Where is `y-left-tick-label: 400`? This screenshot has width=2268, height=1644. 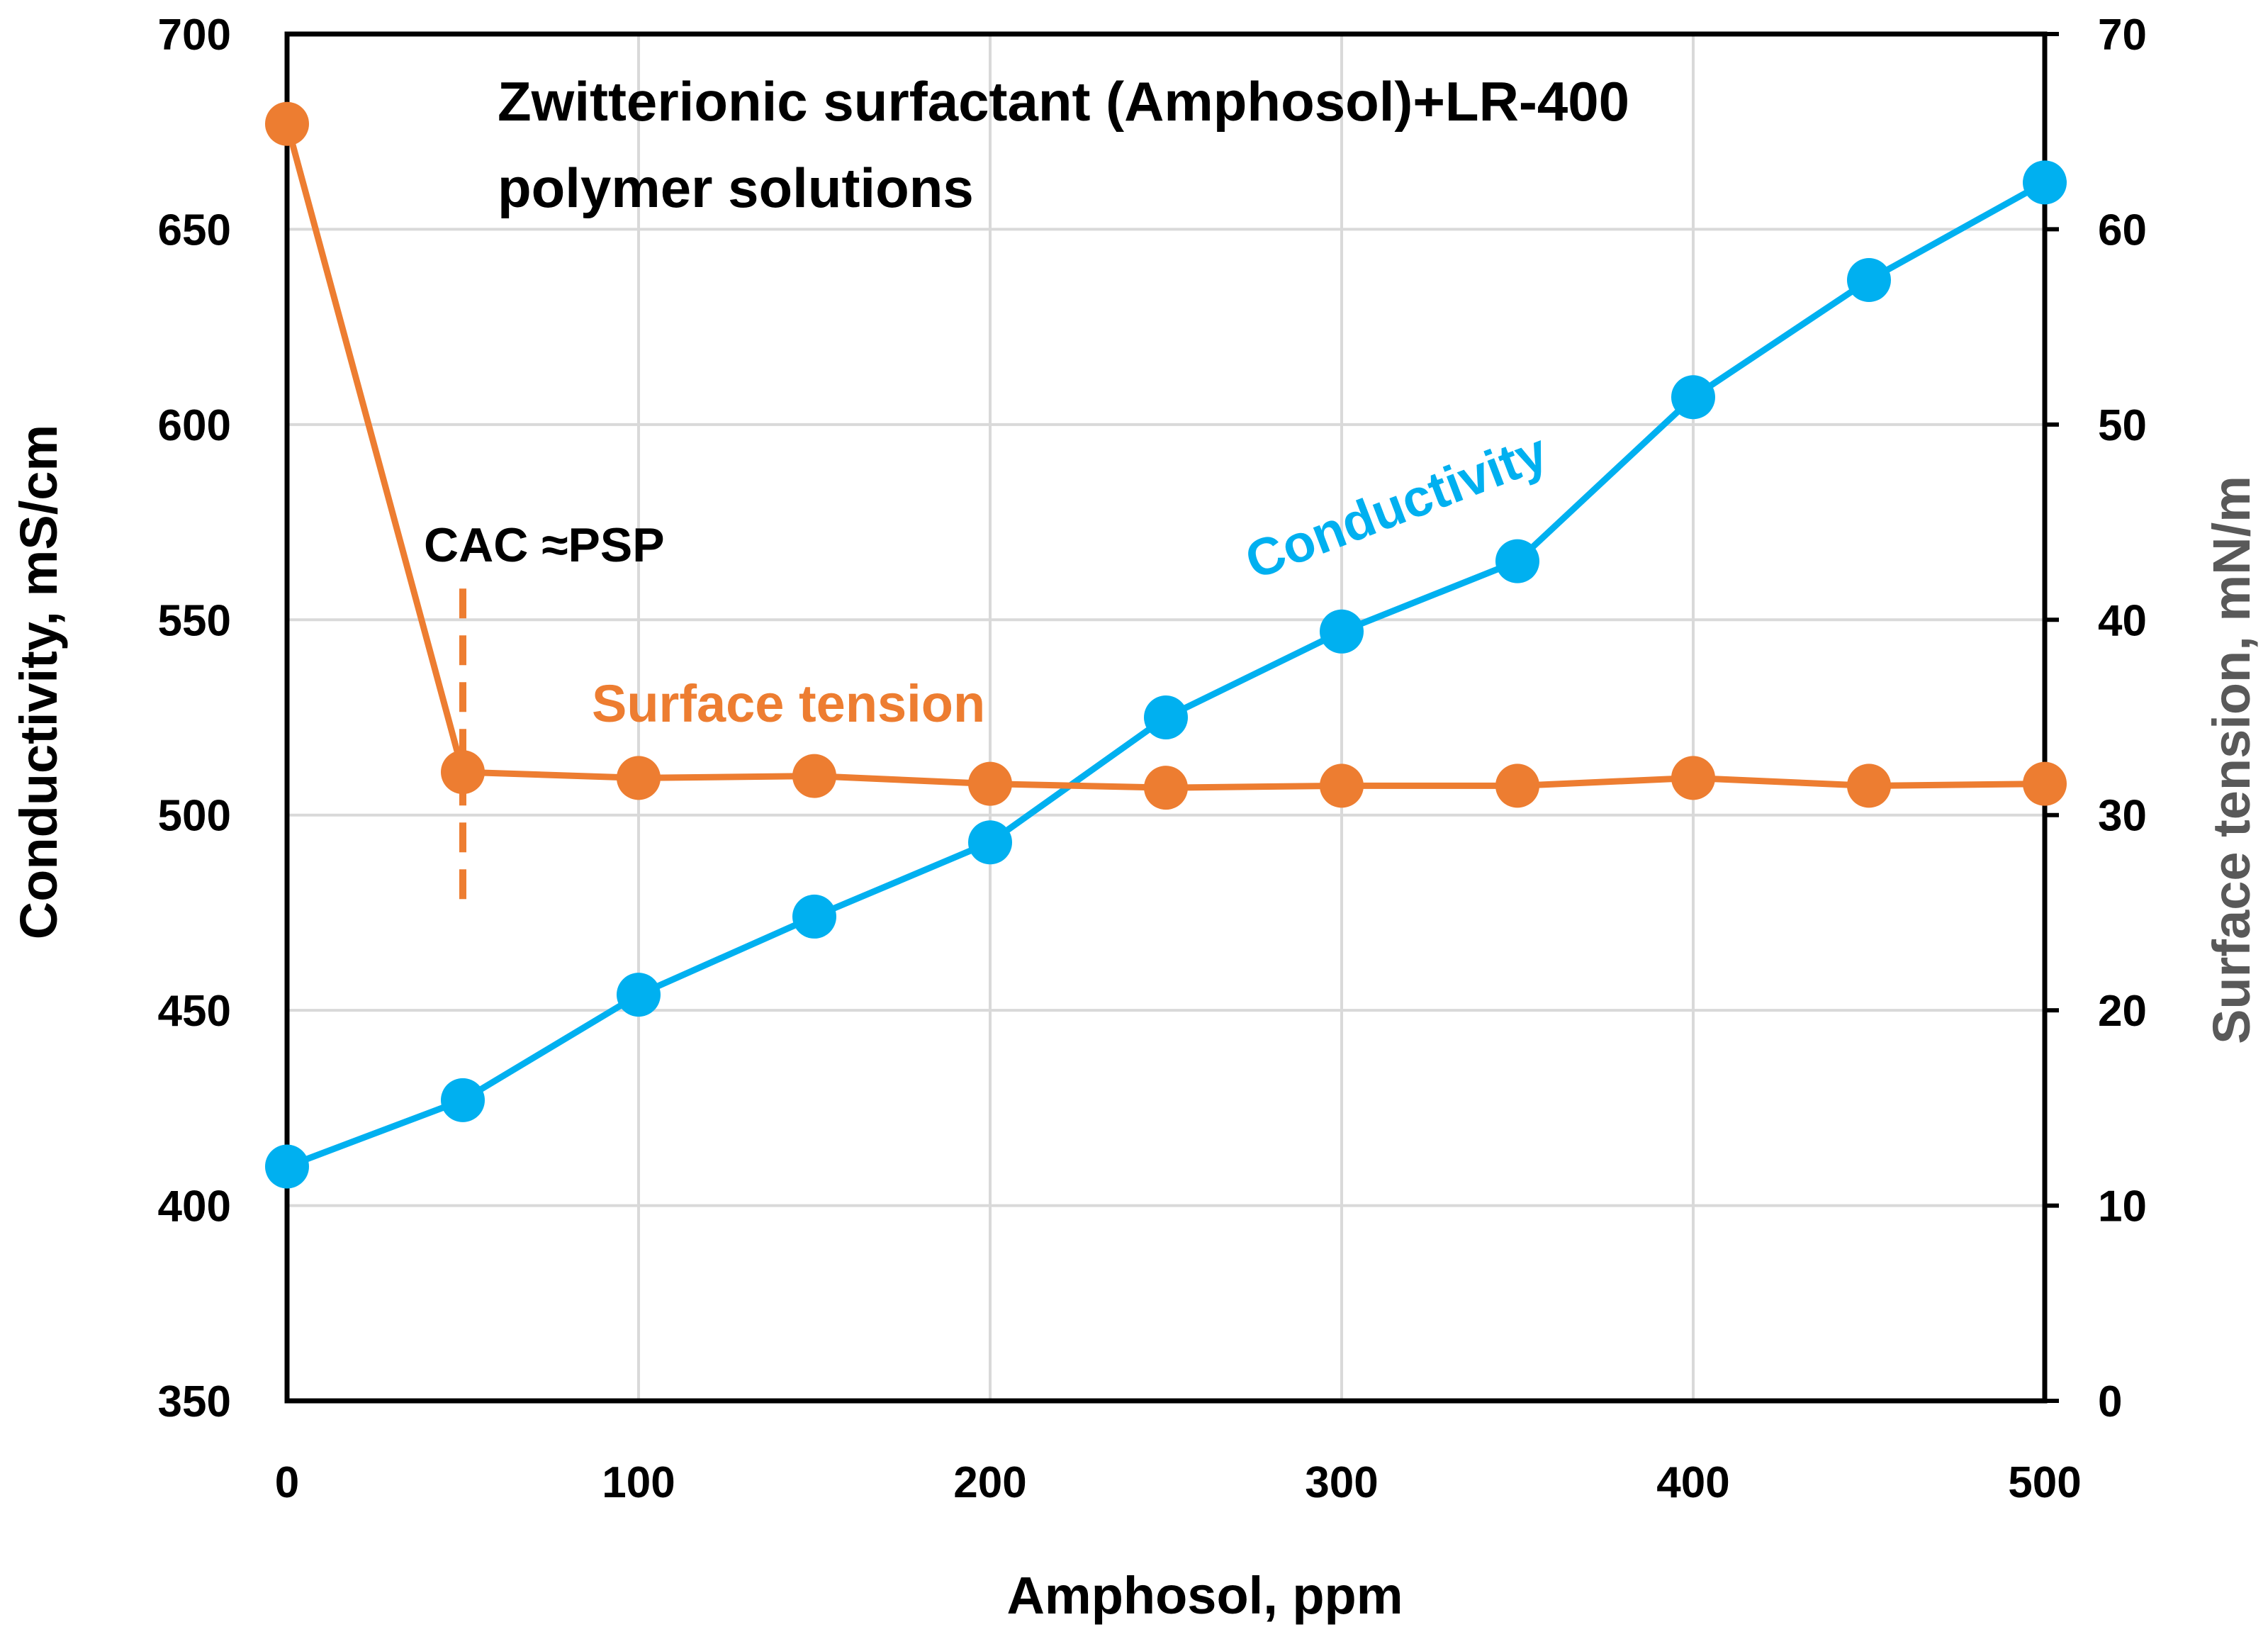
y-left-tick-label: 400 is located at coordinates (194, 1206).